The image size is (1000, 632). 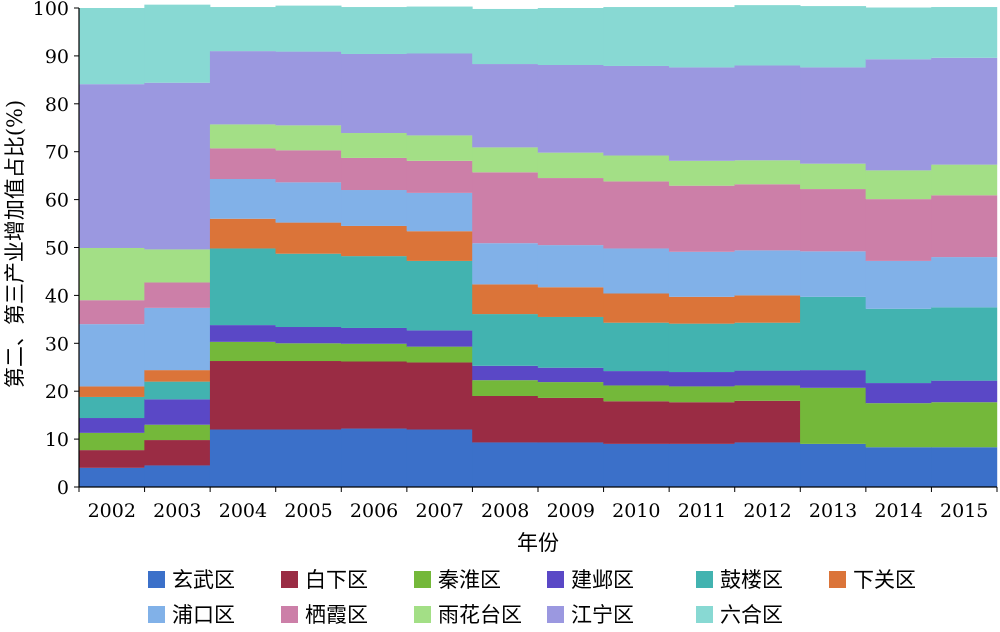 I want to click on y-axis-title: 第二、第三产业增加值占比(%), so click(x=15, y=244).